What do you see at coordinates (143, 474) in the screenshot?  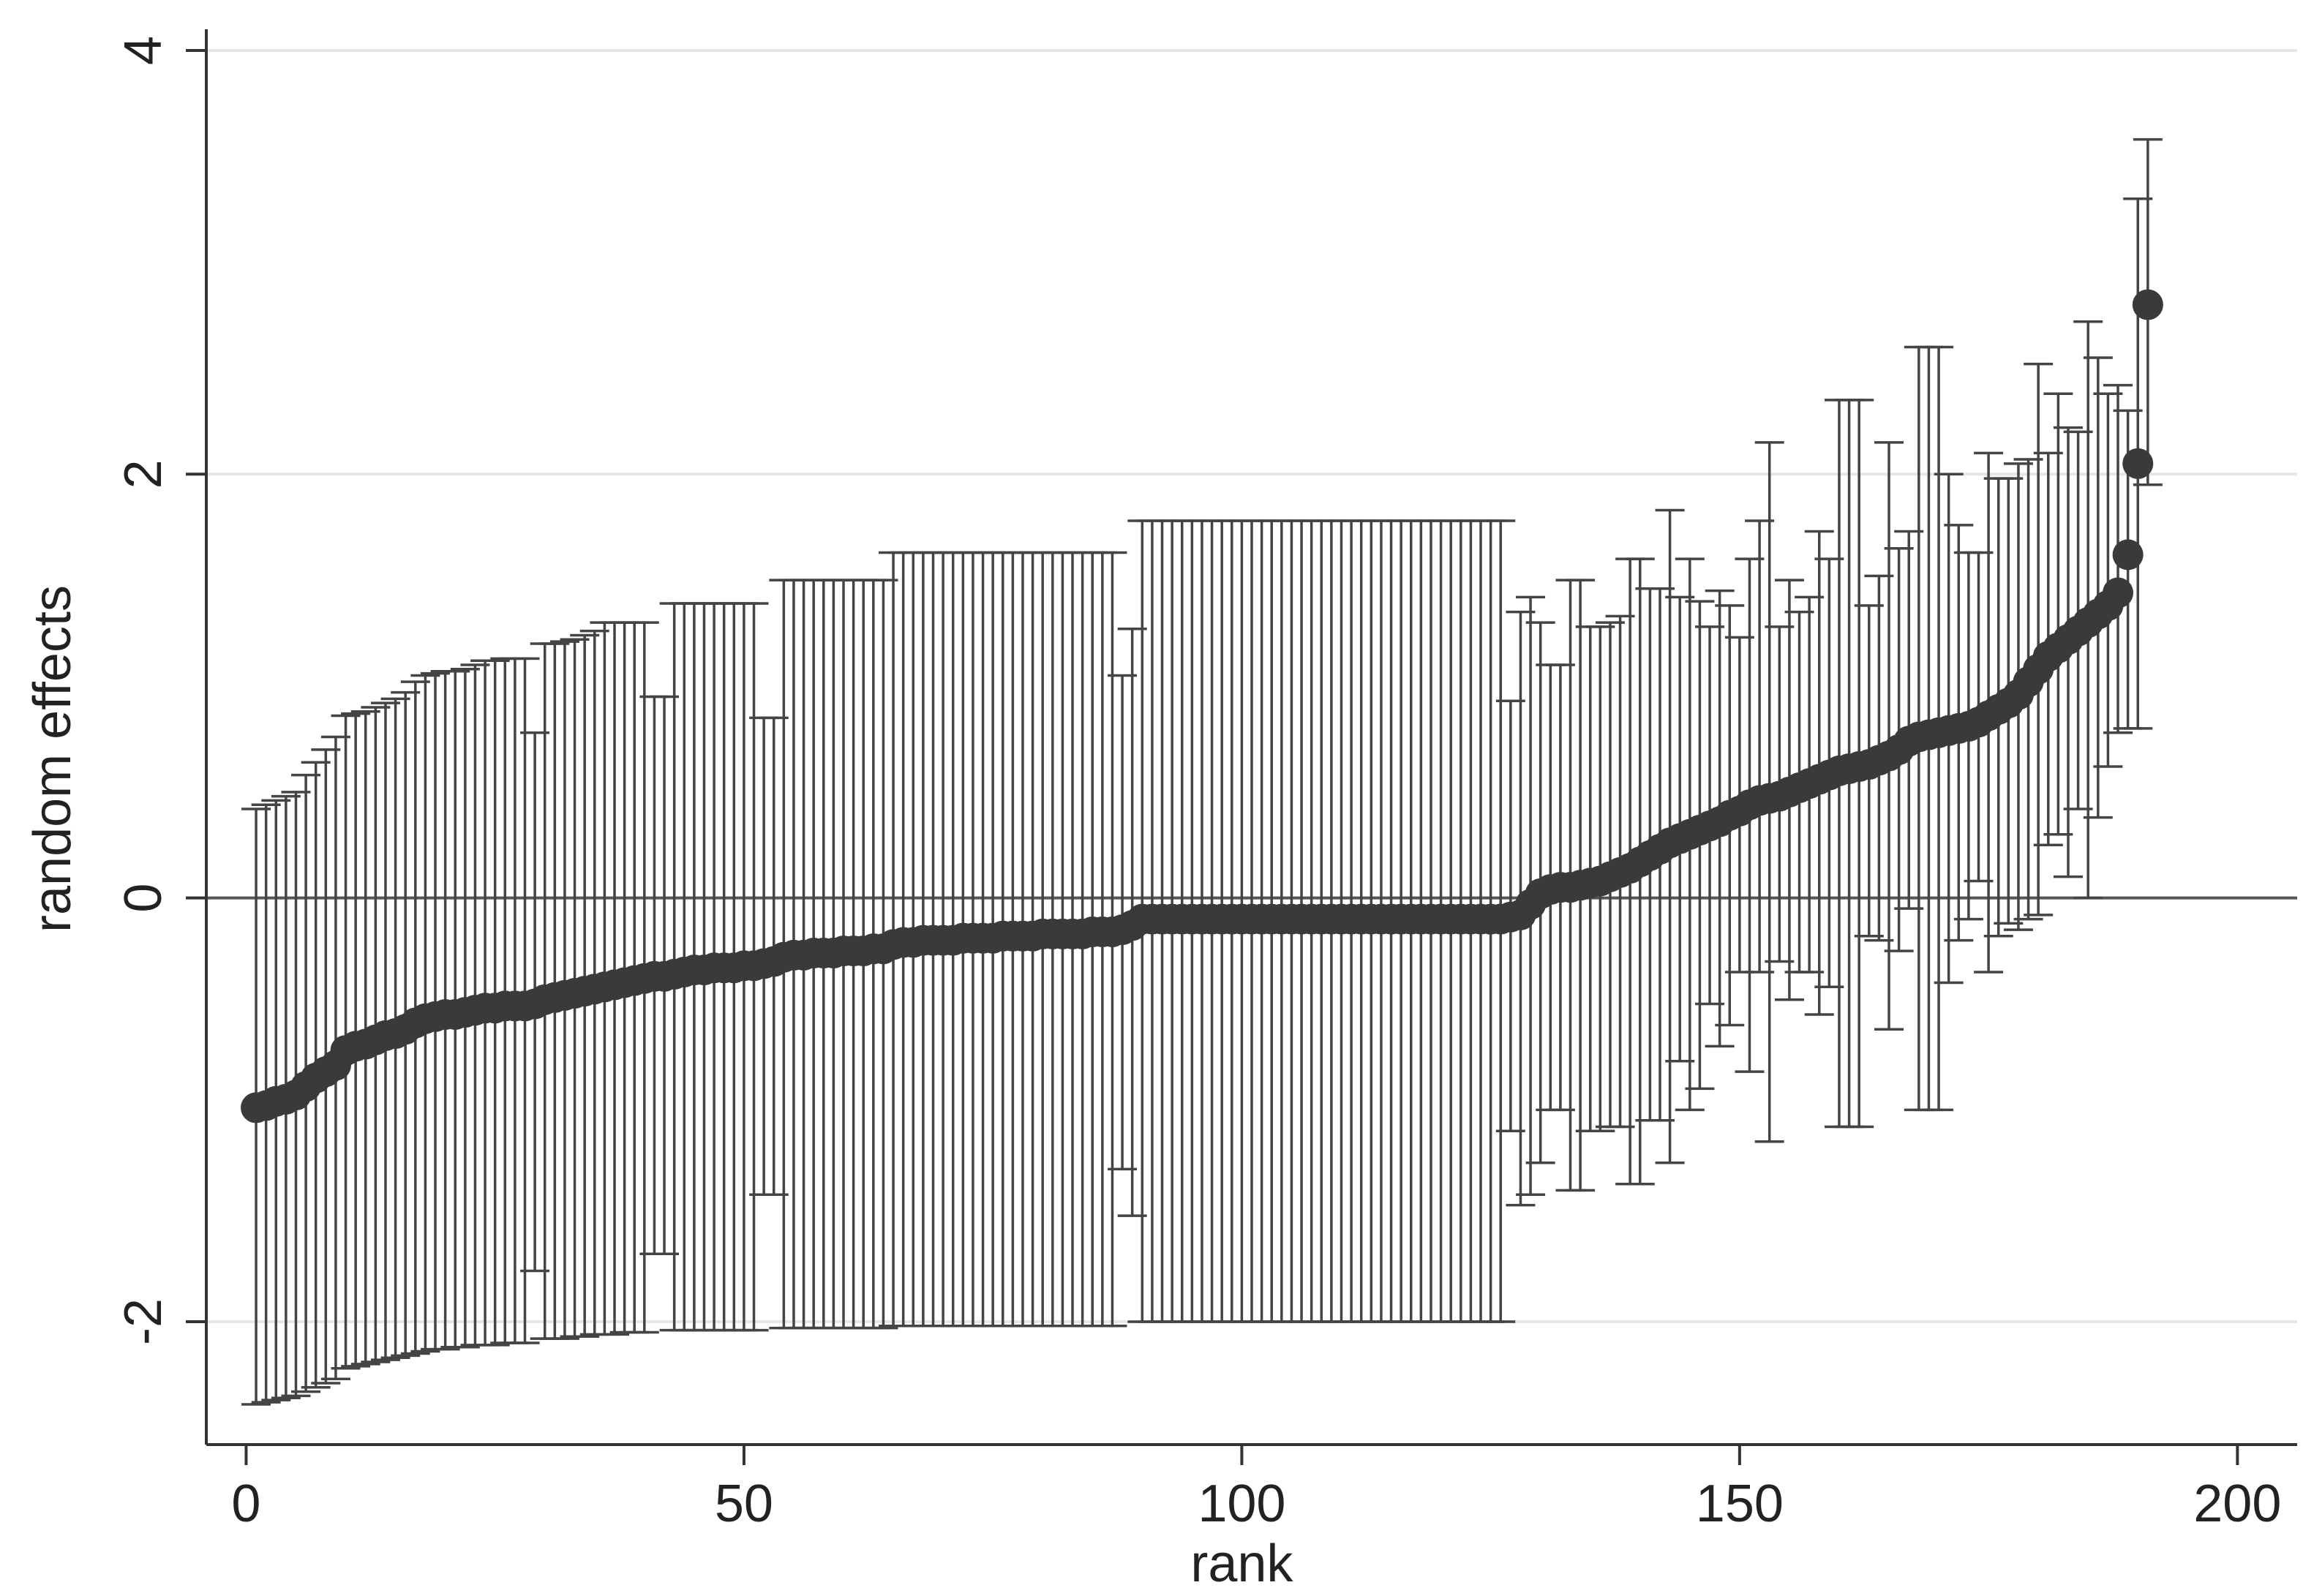 I see `y-tick-label: 2` at bounding box center [143, 474].